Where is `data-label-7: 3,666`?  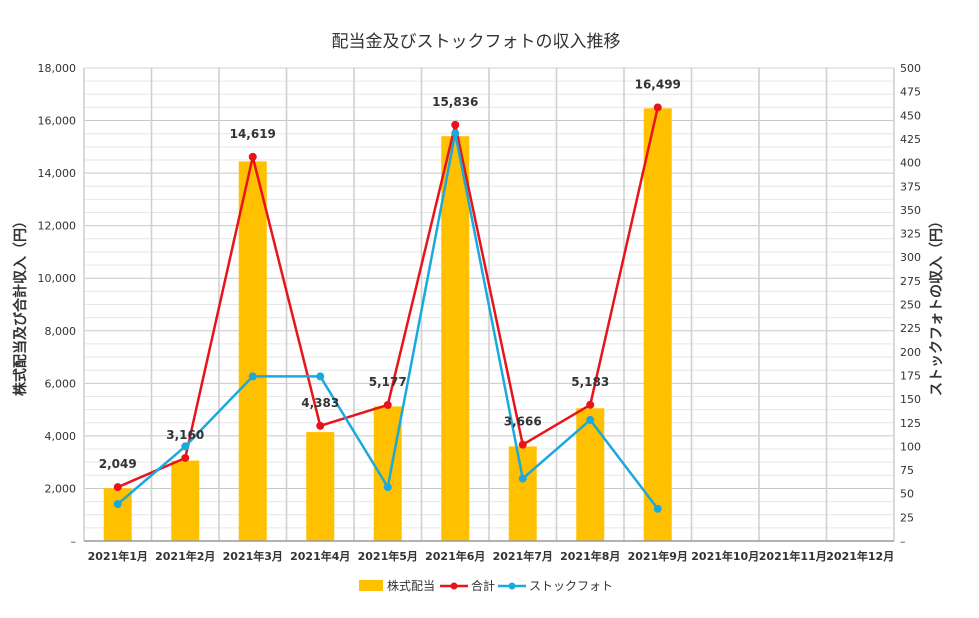 data-label-7: 3,666 is located at coordinates (523, 422).